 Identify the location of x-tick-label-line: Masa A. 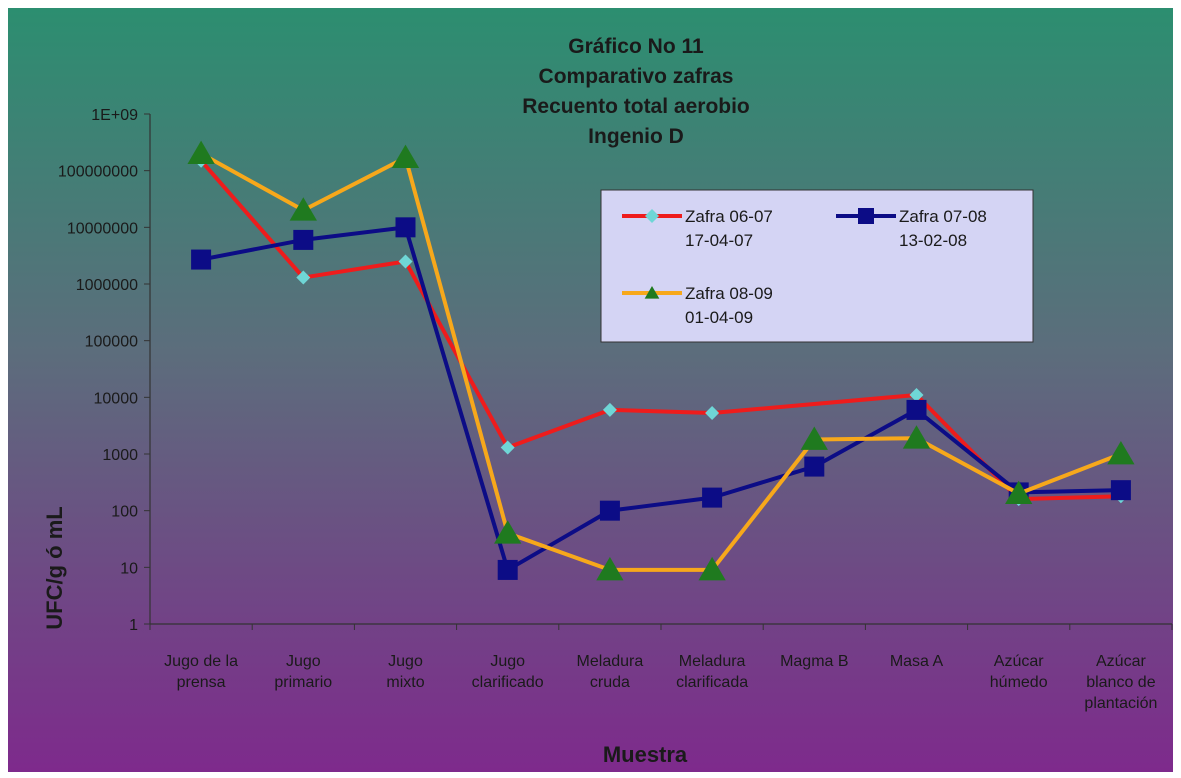
(917, 661).